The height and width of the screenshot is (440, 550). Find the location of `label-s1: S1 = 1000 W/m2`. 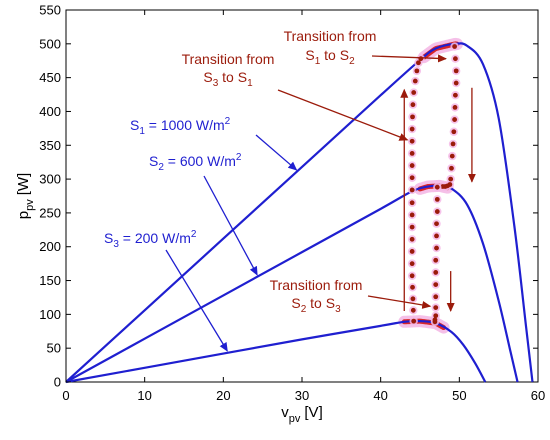

label-s1: S1 = 1000 W/m2 is located at coordinates (180, 126).